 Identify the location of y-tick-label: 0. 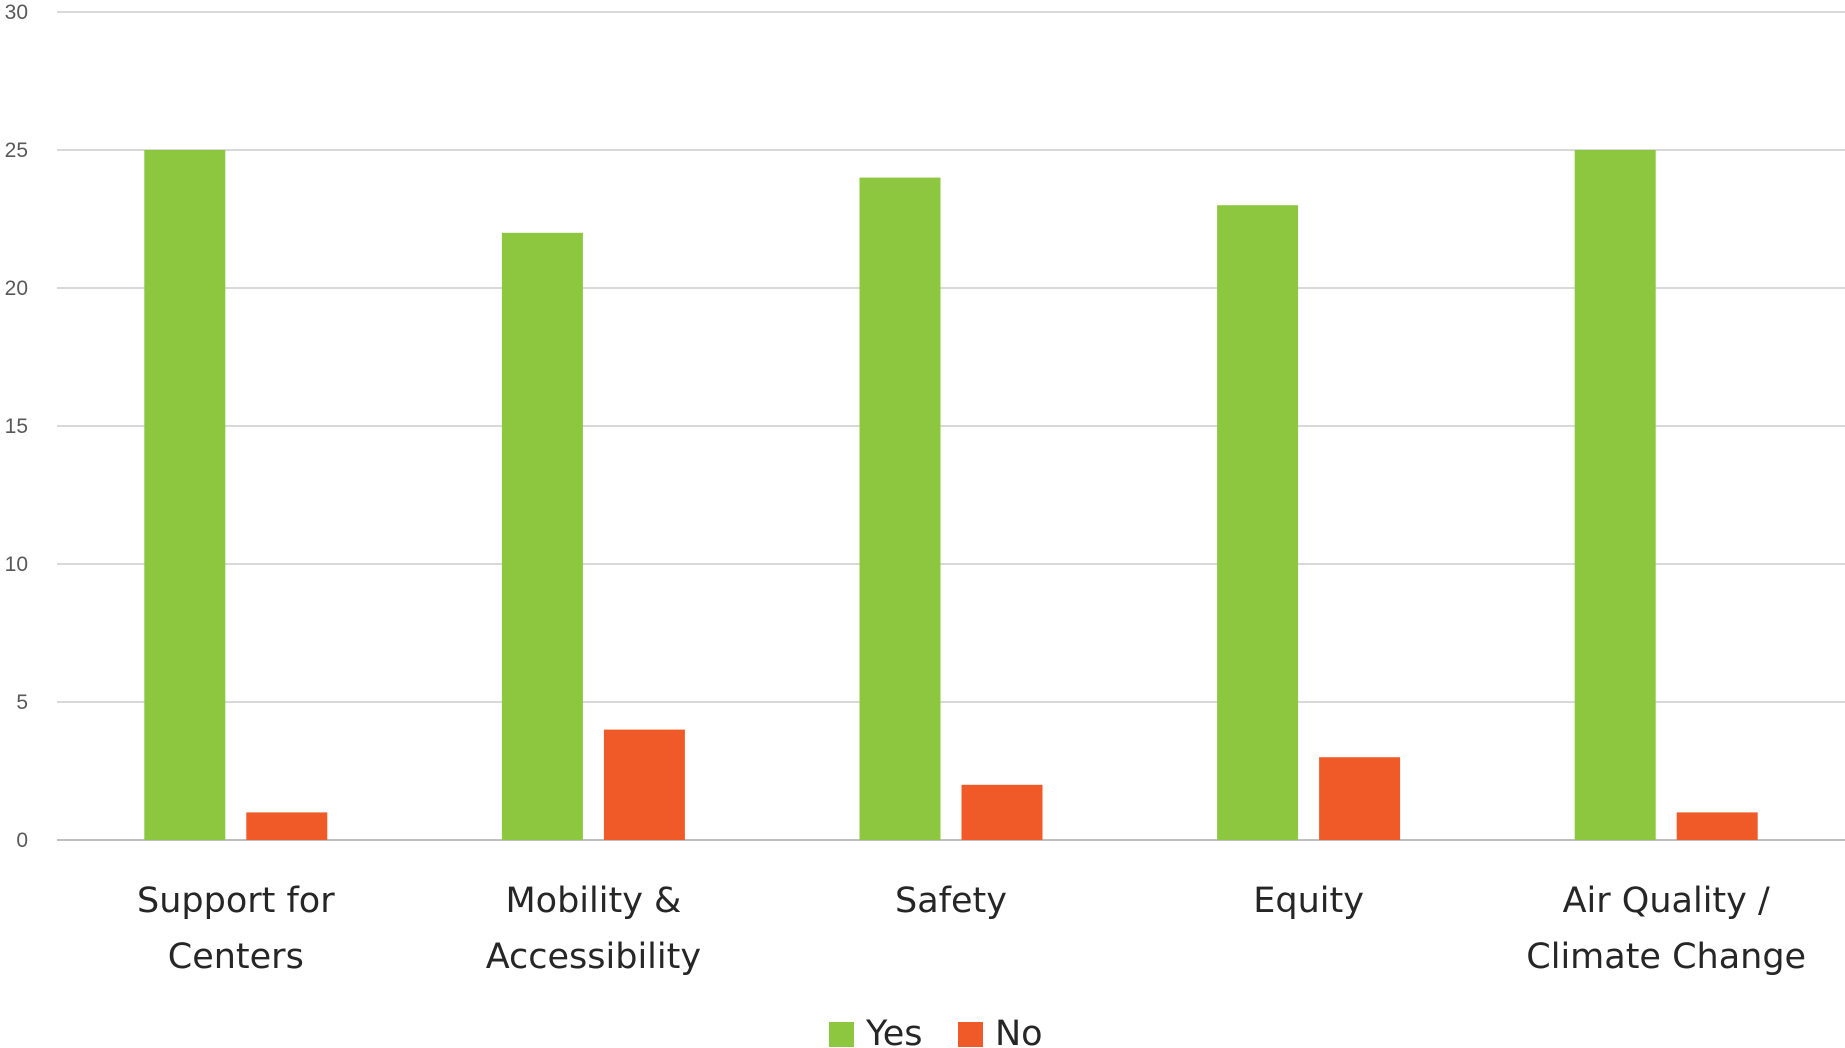
(22, 840).